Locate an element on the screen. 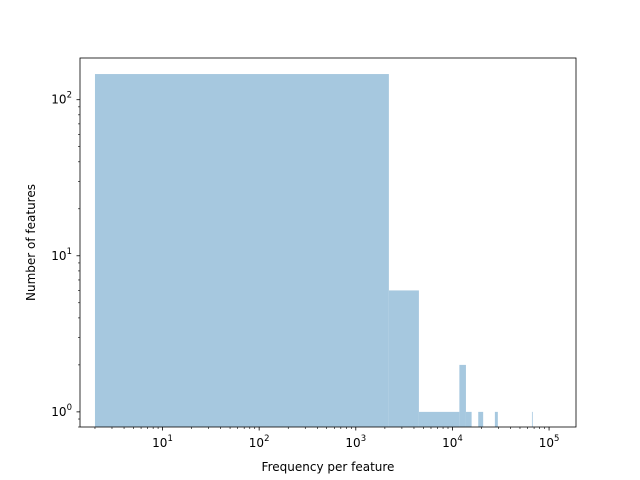 This screenshot has width=640, height=480. x-axis-ticks: 10¹ 10² 10³ 10⁴ 10⁵ is located at coordinates (327, 438).